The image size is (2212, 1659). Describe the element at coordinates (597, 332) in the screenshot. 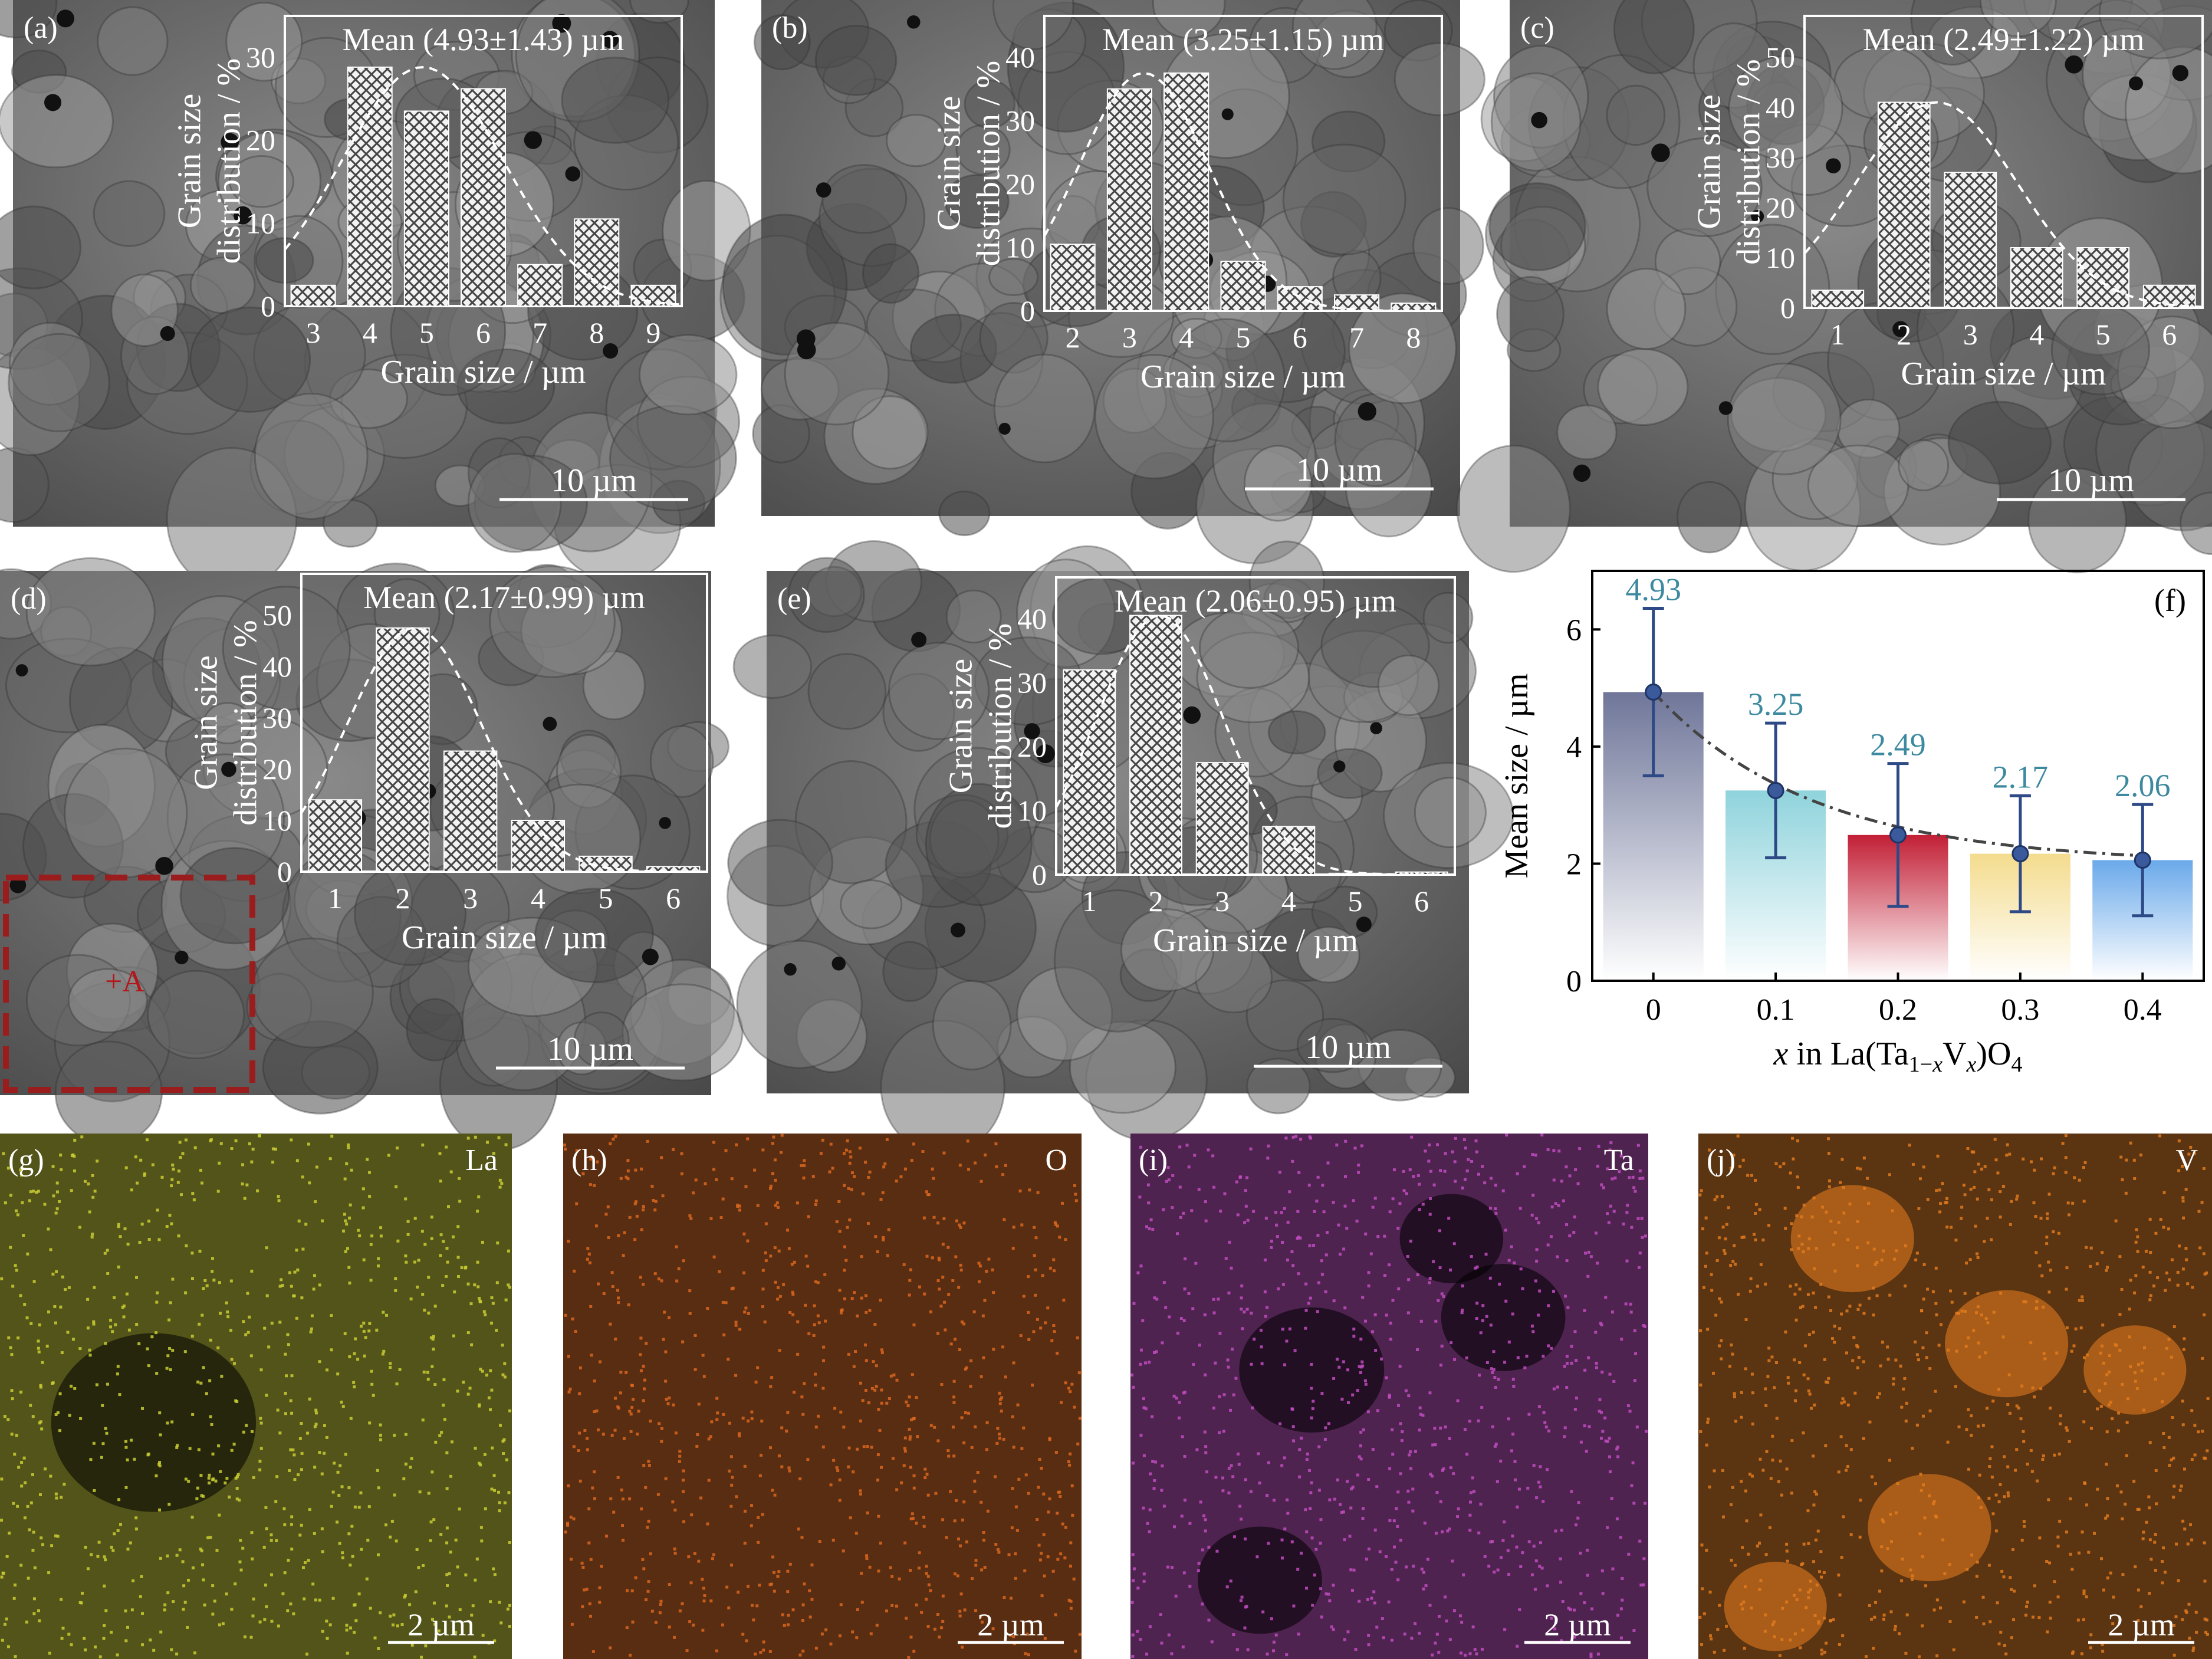

I see `x-tick-label: 8` at that location.